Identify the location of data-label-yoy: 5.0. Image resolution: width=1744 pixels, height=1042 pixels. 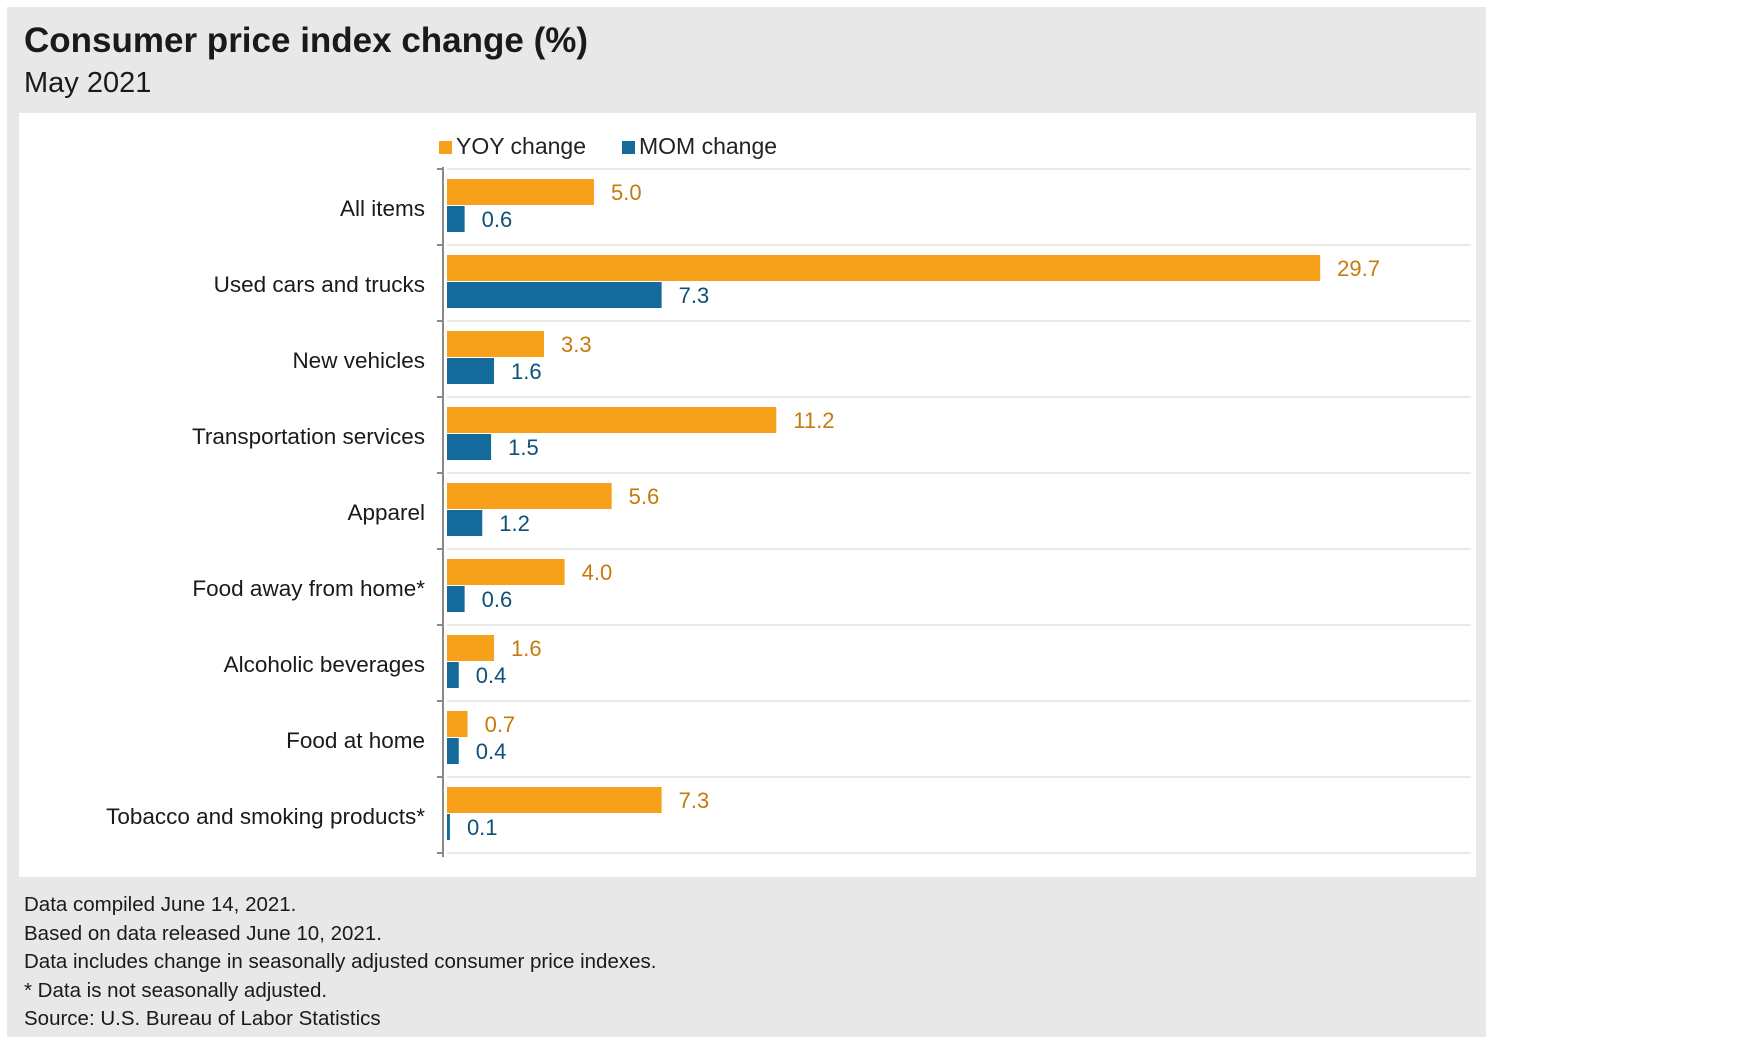
(626, 192).